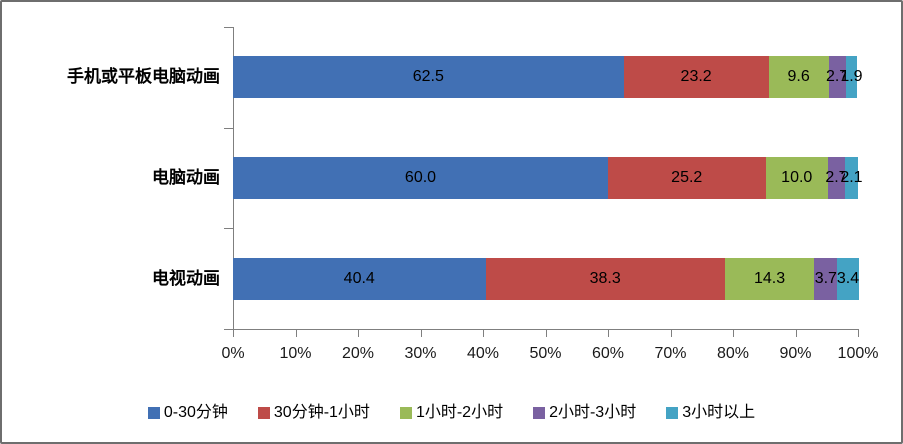 The image size is (903, 444). I want to click on x-axis-tick-label: 0%, so click(233, 353).